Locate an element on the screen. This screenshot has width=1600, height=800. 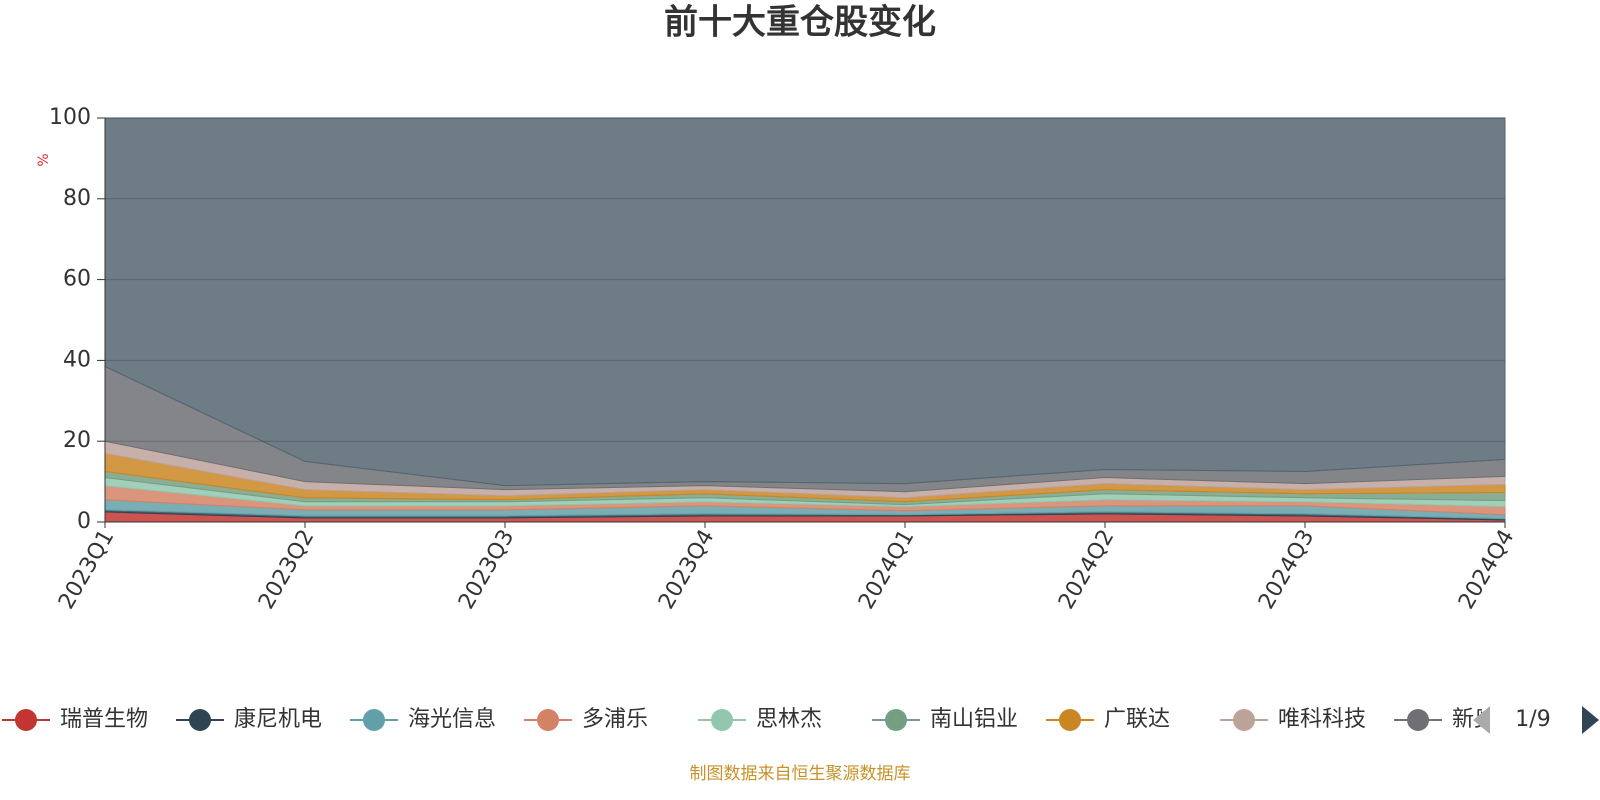
x-tick-label: 2023Q2 is located at coordinates (286, 570).